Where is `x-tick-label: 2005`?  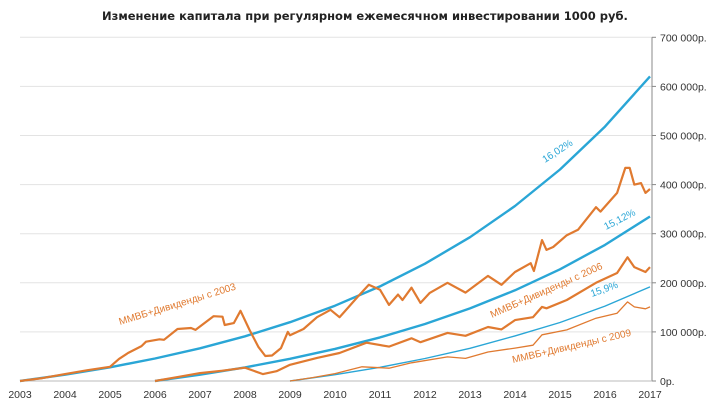 x-tick-label: 2005 is located at coordinates (110, 395).